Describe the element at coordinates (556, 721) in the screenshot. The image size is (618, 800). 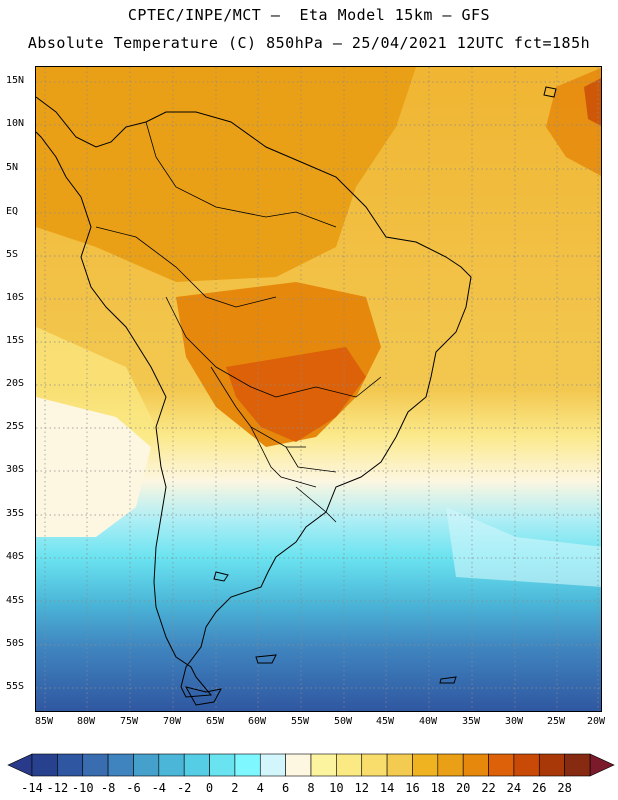
I see `lon-label: 25W` at that location.